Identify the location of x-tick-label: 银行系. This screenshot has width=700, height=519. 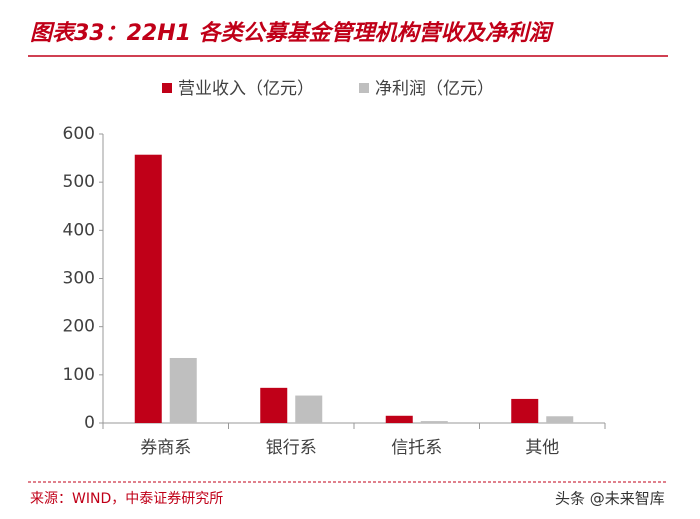
(291, 448).